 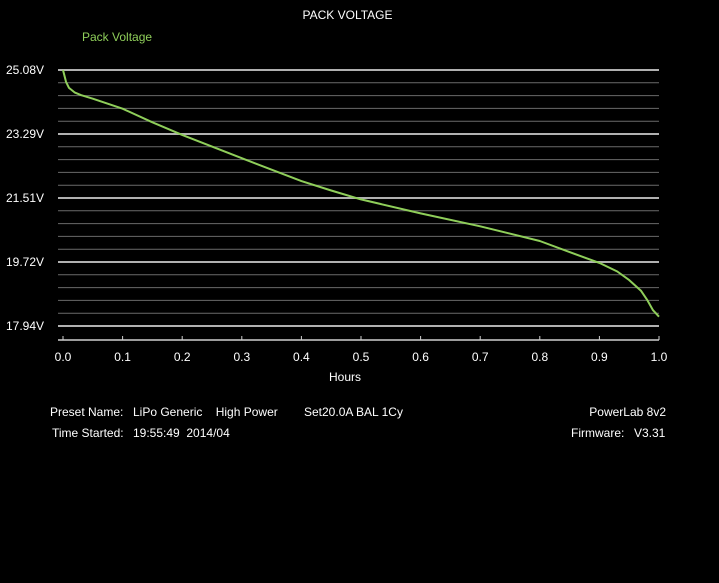 What do you see at coordinates (353, 412) in the screenshot?
I see `preset-settings: Set20.0A BAL 1Cy` at bounding box center [353, 412].